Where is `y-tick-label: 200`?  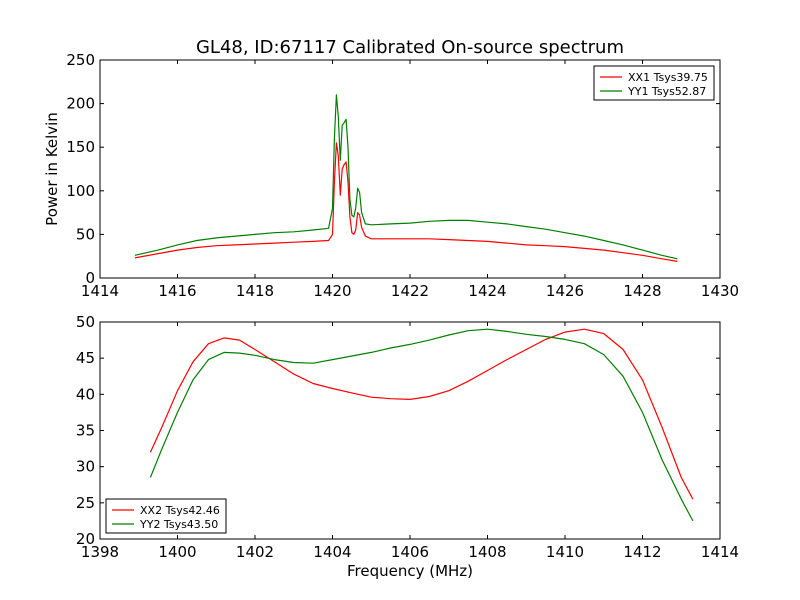 y-tick-label: 200 is located at coordinates (80, 104).